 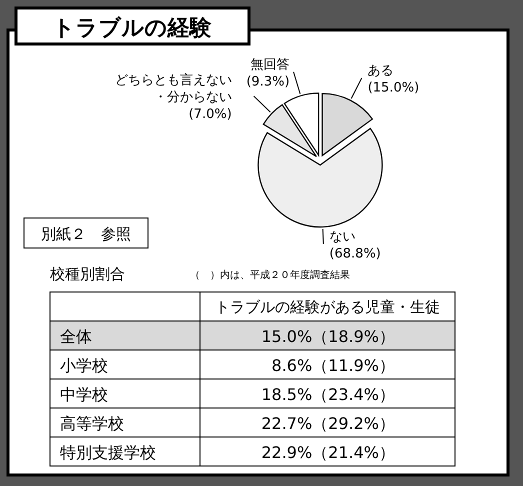 I want to click on category-label: トラブルの経験がある児童・生徒, so click(x=327, y=307).